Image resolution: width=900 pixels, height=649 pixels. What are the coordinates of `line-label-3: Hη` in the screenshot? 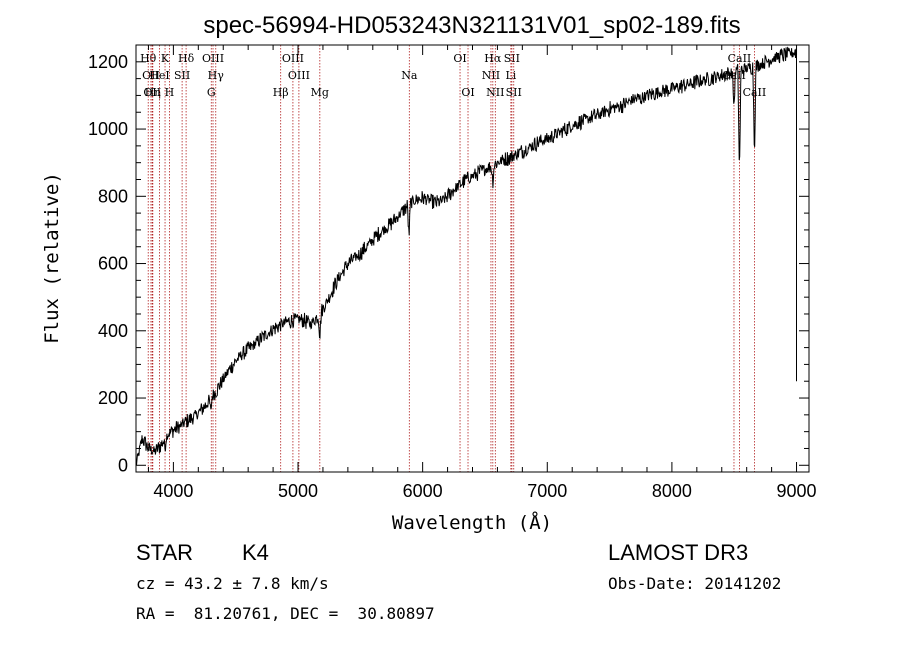 It's located at (153, 92).